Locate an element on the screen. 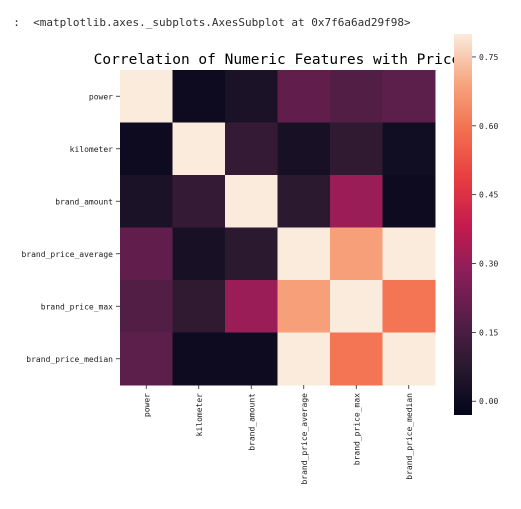 The image size is (521, 509). y-tick-label-brand_price_max: brand_price_max is located at coordinates (77, 306).